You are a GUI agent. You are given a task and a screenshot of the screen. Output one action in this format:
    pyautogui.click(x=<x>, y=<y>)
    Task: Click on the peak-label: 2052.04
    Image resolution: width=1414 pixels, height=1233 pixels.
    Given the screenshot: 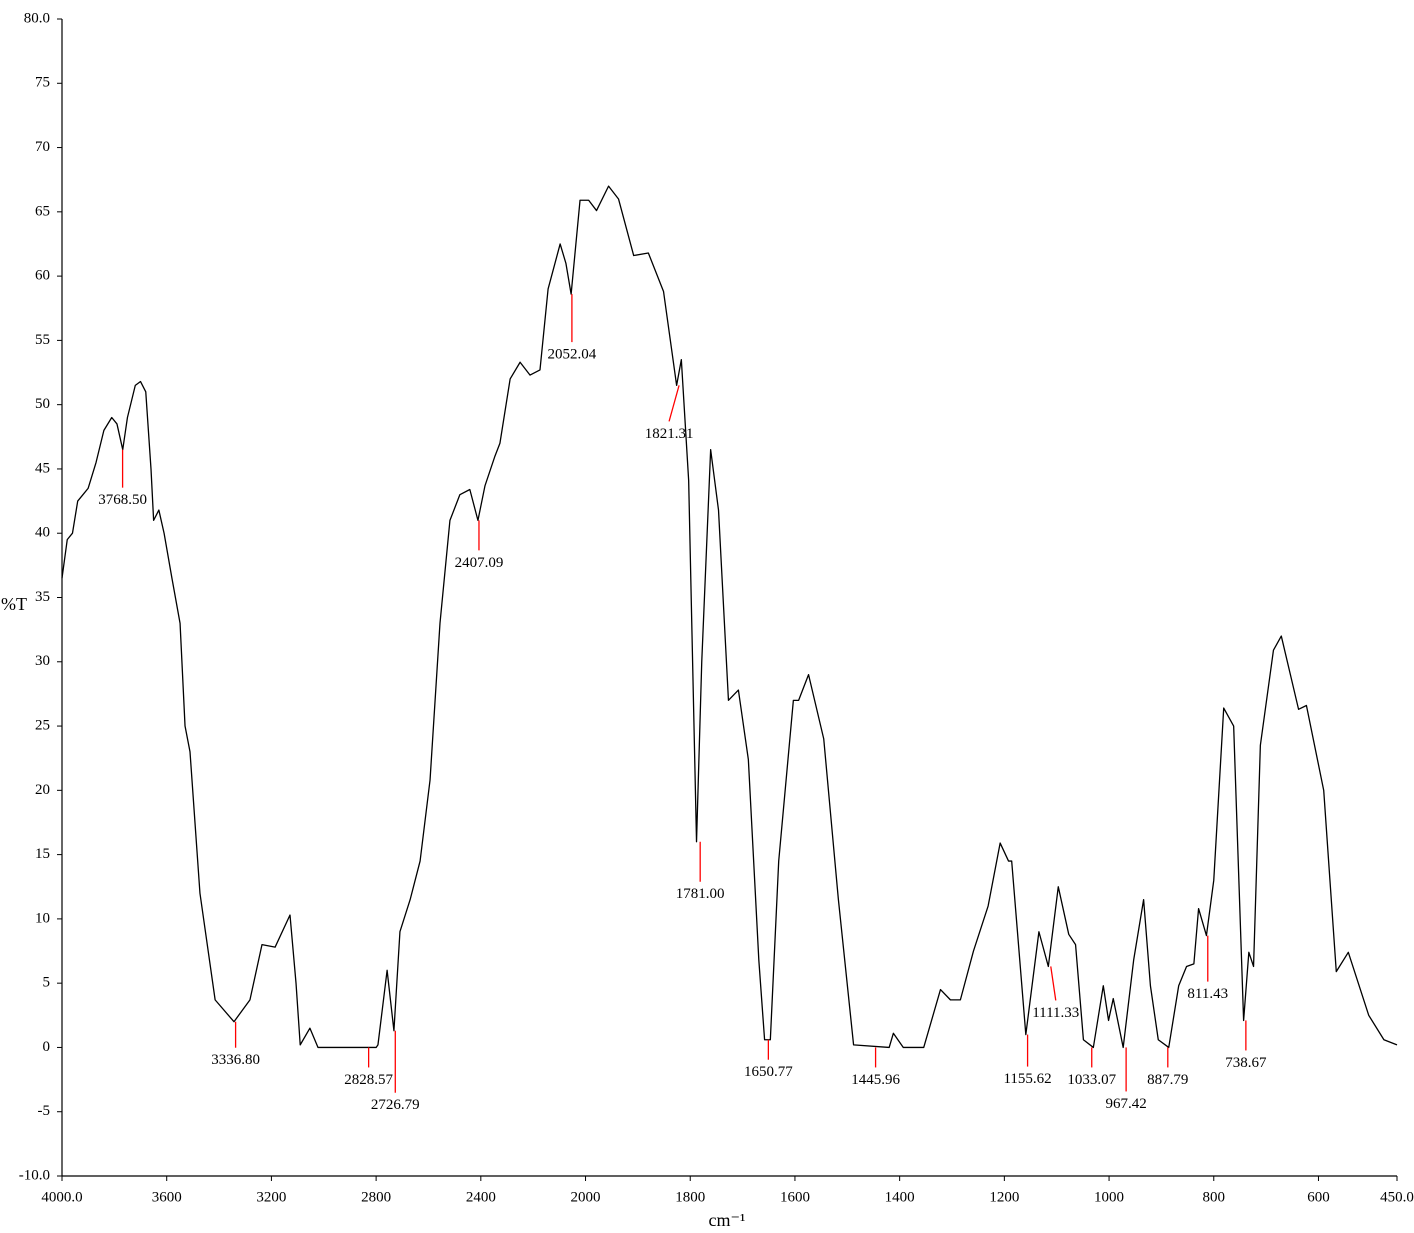 What is the action you would take?
    pyautogui.click(x=572, y=355)
    